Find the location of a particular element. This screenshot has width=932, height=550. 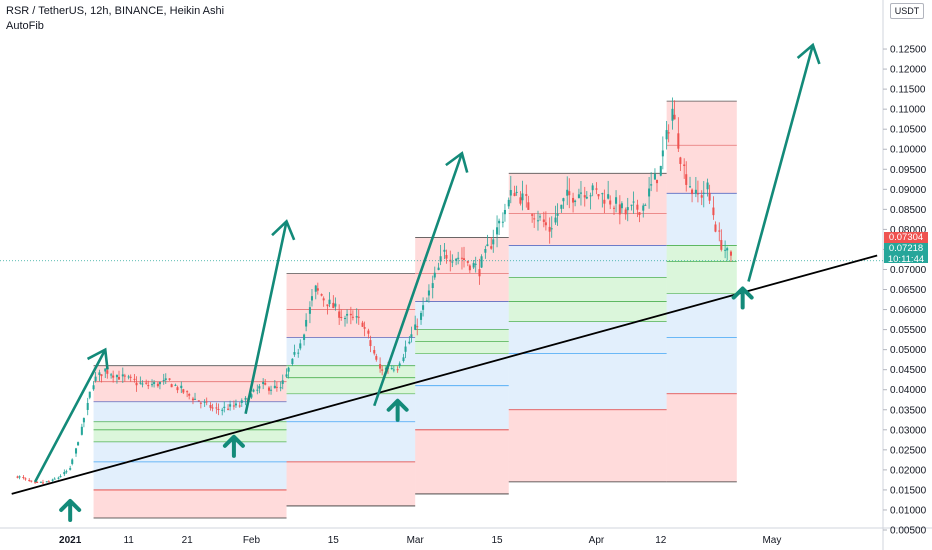

x-tick-label: 2021 is located at coordinates (70, 540).